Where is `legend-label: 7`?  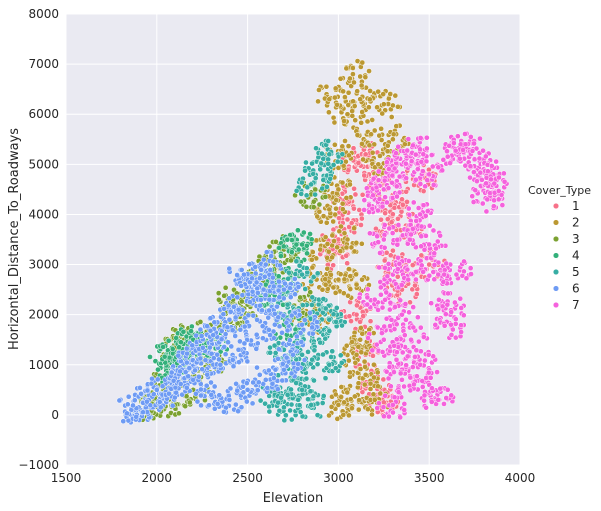 legend-label: 7 is located at coordinates (576, 305).